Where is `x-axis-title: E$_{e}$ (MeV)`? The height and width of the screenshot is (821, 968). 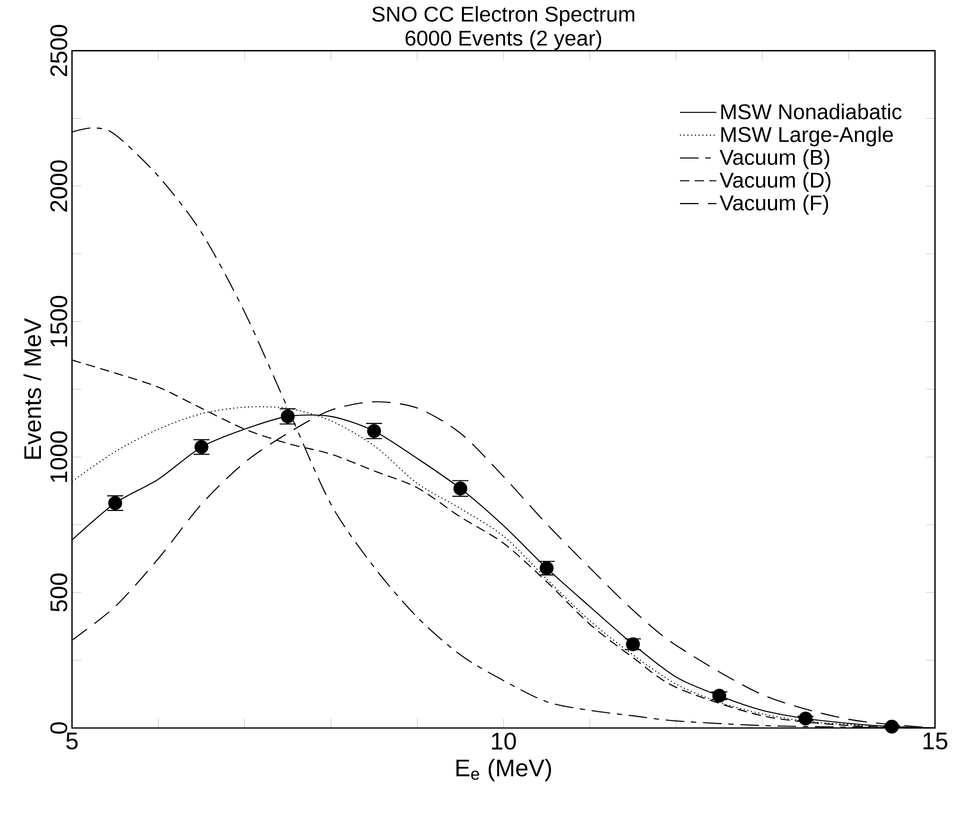 x-axis-title: E$_{e}$ (MeV) is located at coordinates (504, 770).